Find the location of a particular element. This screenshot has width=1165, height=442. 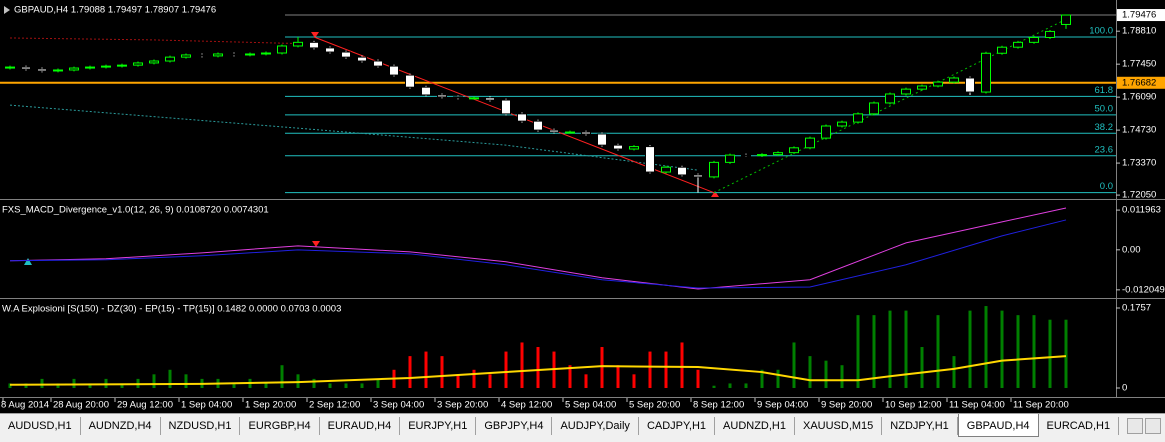

y-tick-label: 0.1757 is located at coordinates (1136, 308).